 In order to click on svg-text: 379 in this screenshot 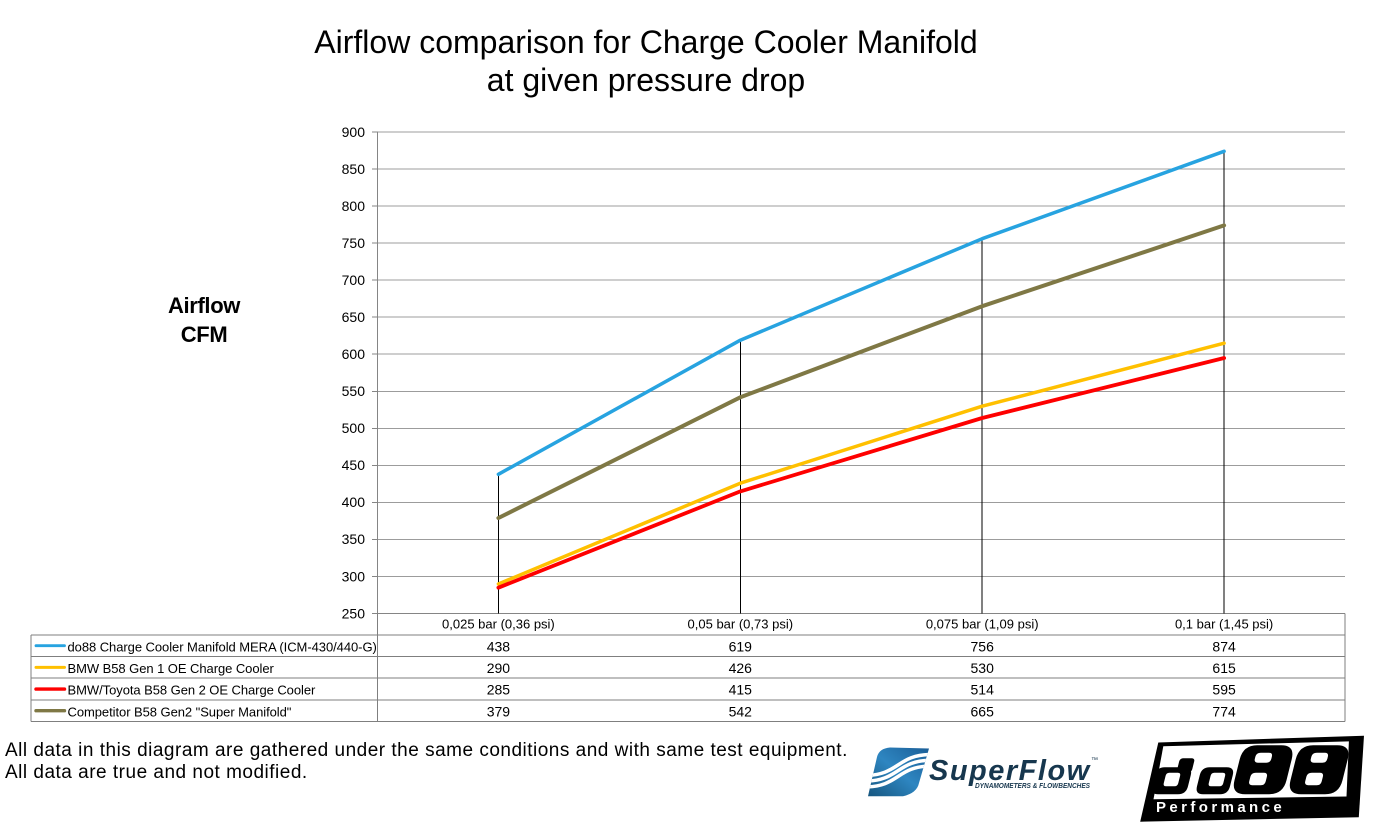, I will do `click(499, 711)`.